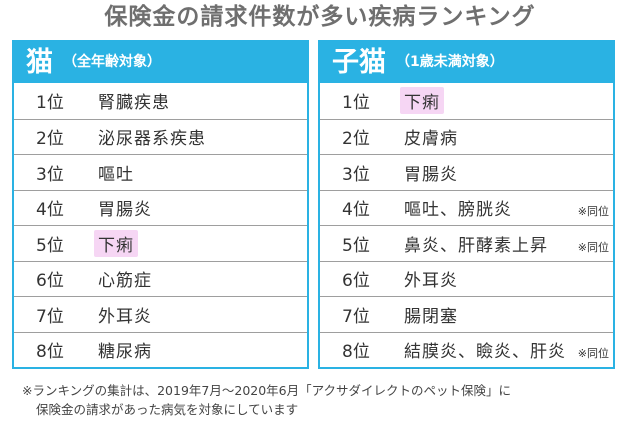  Describe the element at coordinates (485, 352) in the screenshot. I see `disease-name: 結膜炎、瞼炎、肝炎` at that location.